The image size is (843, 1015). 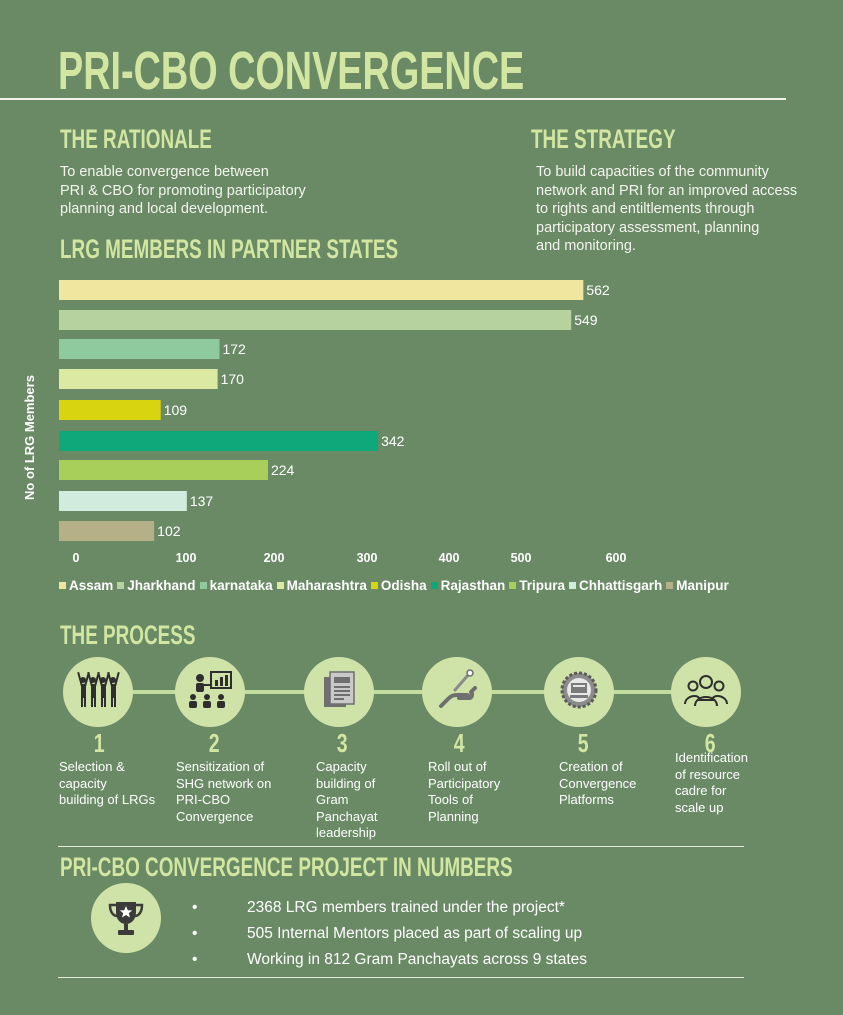 What do you see at coordinates (76, 558) in the screenshot?
I see `x-tick-label: 0` at bounding box center [76, 558].